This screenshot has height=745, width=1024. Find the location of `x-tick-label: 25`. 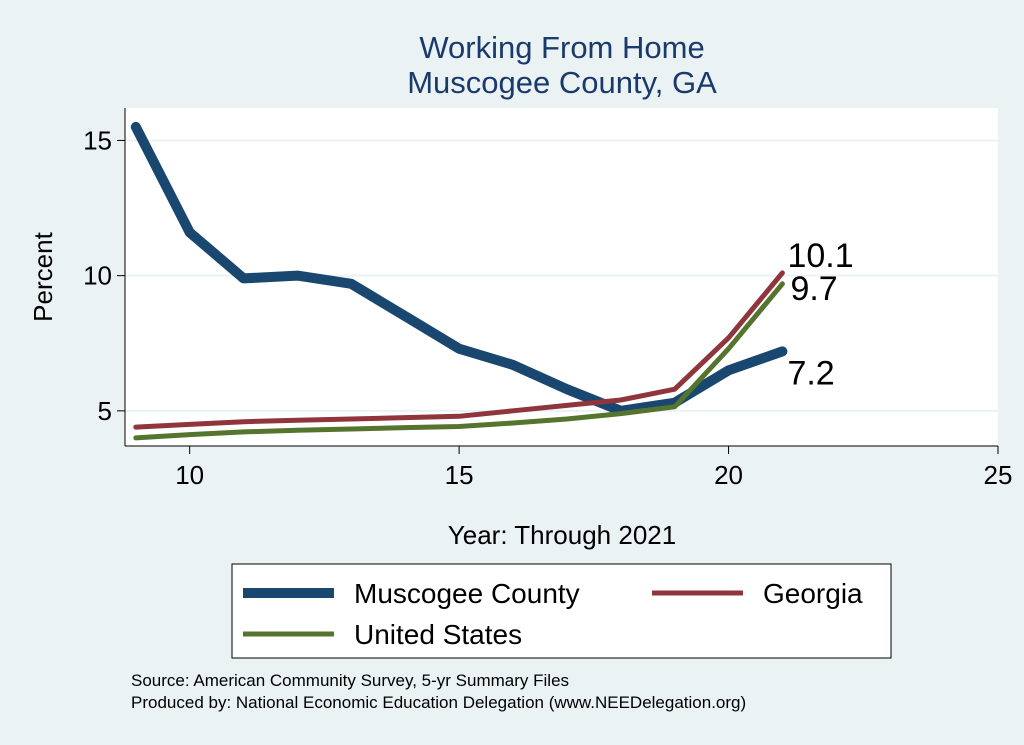

x-tick-label: 25 is located at coordinates (998, 475).